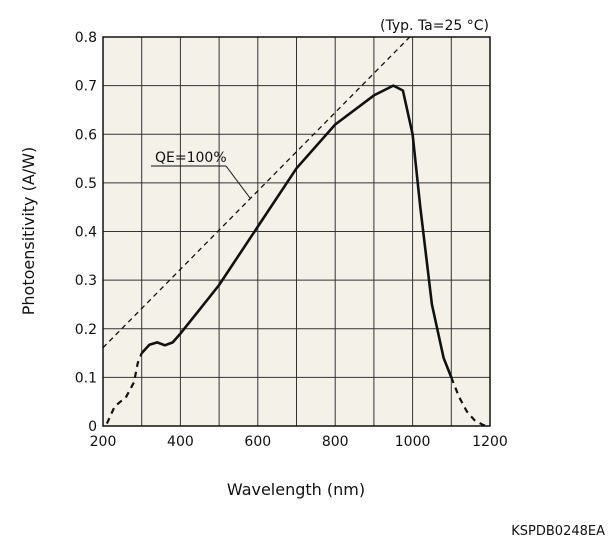 The image size is (615, 547). I want to click on y-tick-label: 0.7, so click(86, 87).